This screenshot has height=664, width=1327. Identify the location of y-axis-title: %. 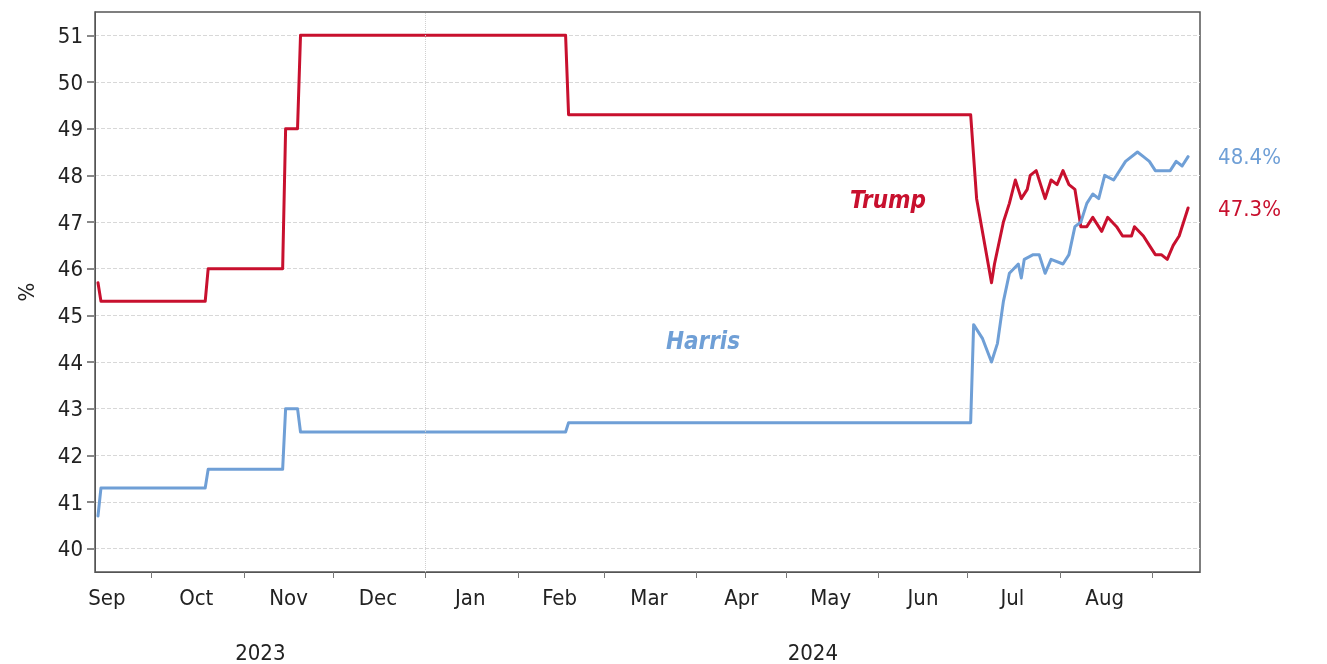
(26, 292).